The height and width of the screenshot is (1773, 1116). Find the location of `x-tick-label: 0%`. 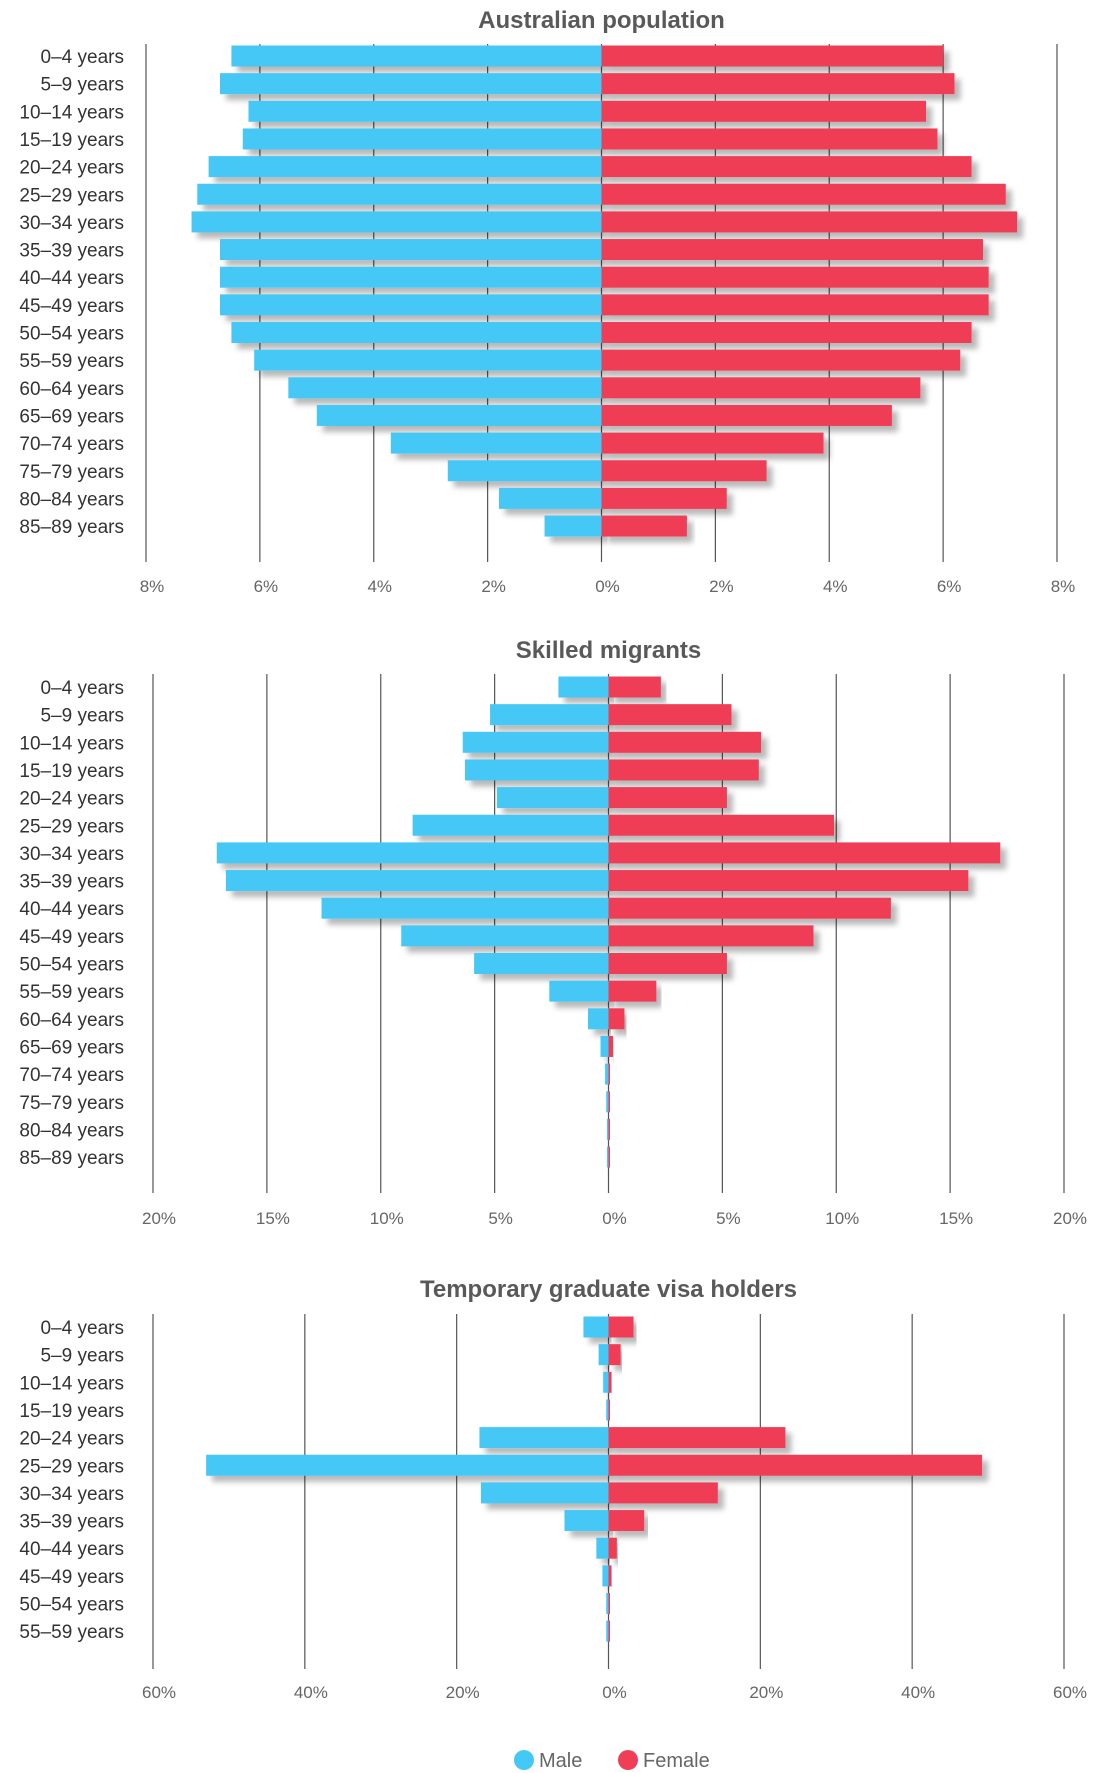

x-tick-label: 0% is located at coordinates (614, 1218).